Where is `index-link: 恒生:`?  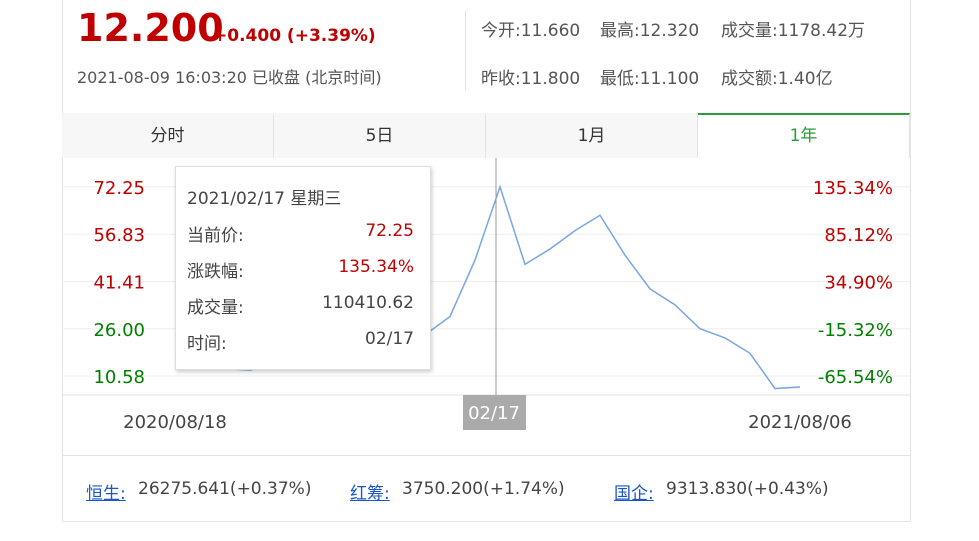 index-link: 恒生: is located at coordinates (106, 494).